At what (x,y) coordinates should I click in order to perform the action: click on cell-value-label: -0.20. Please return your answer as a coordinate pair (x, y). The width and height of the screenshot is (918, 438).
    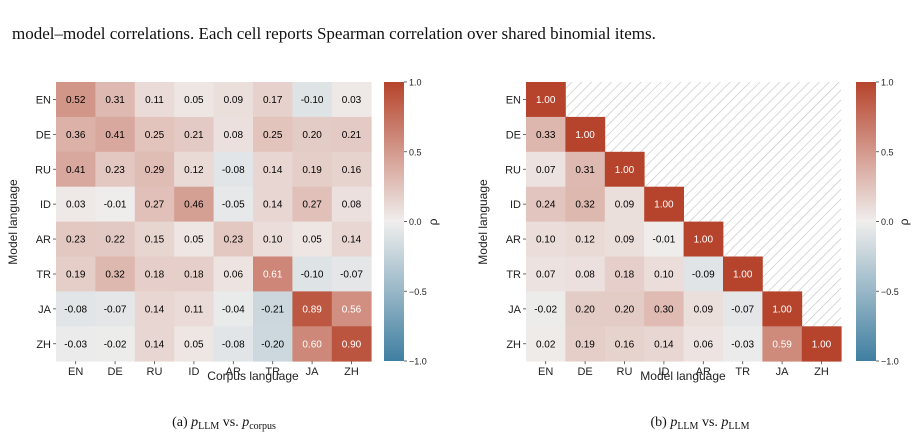
    Looking at the image, I should click on (272, 344).